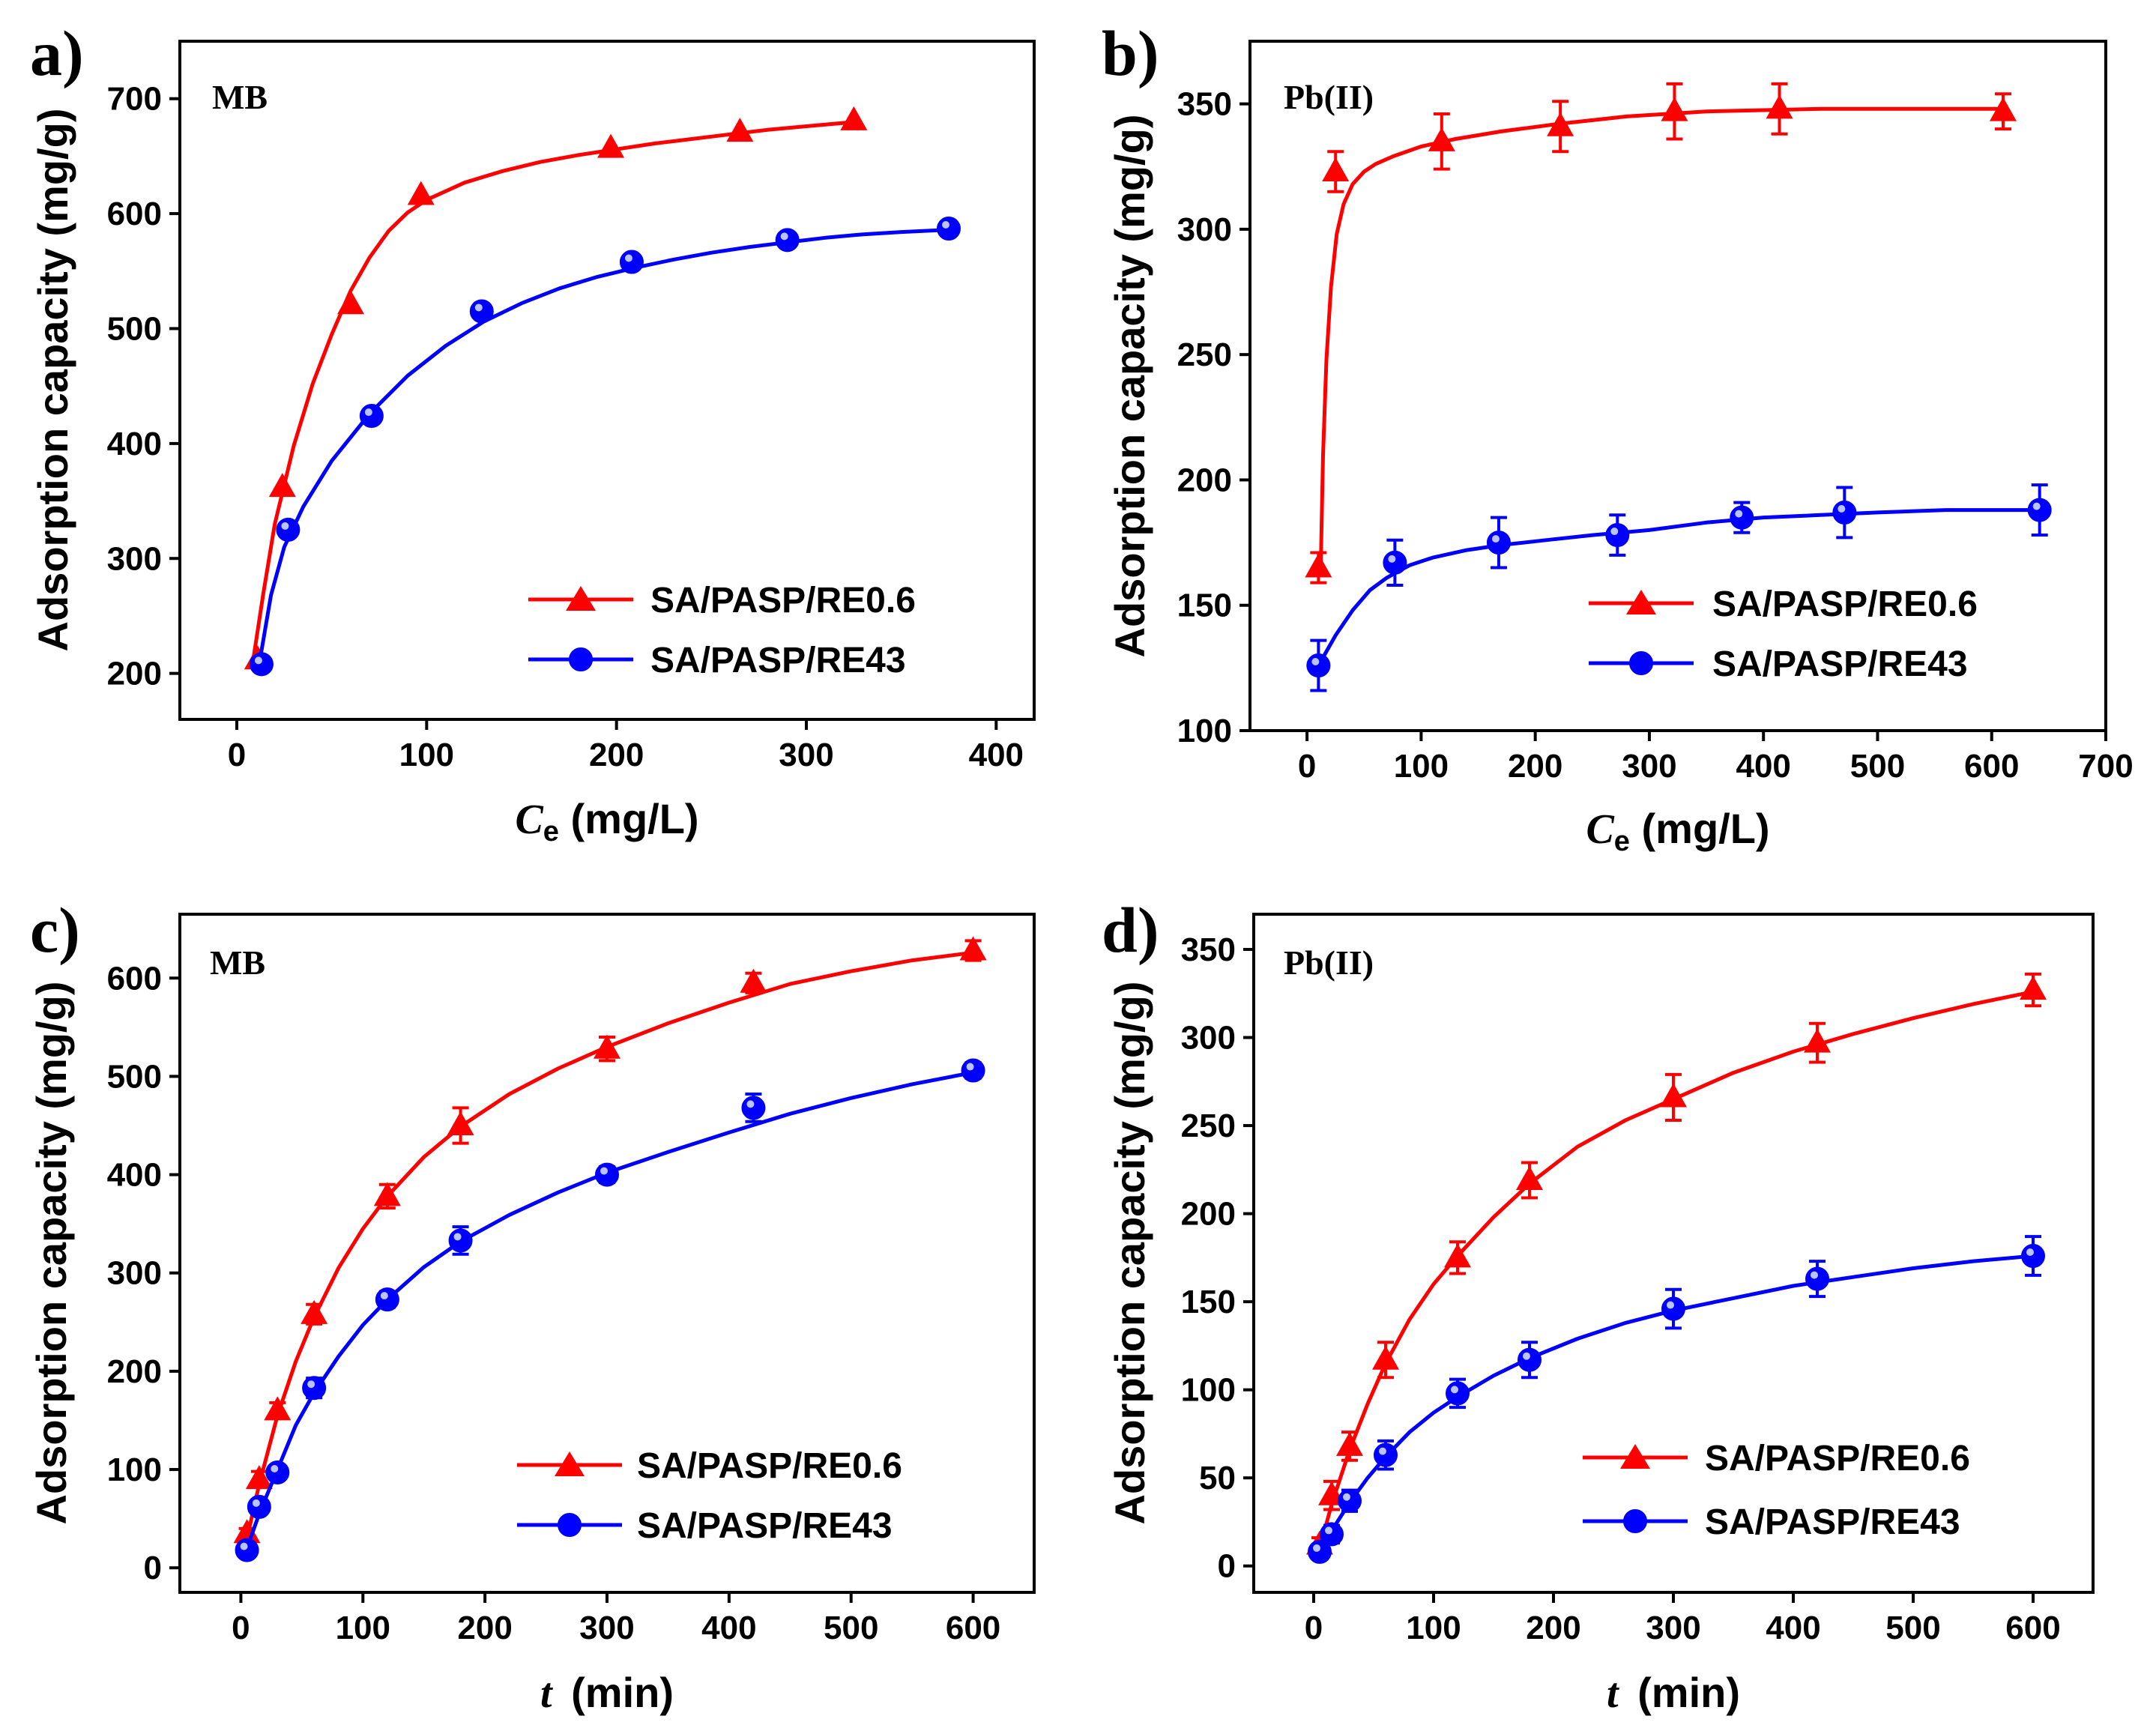 The image size is (2156, 1734). Describe the element at coordinates (1833, 1522) in the screenshot. I see `panel-d-legend-label-re43: SA/PASP/RE43` at that location.